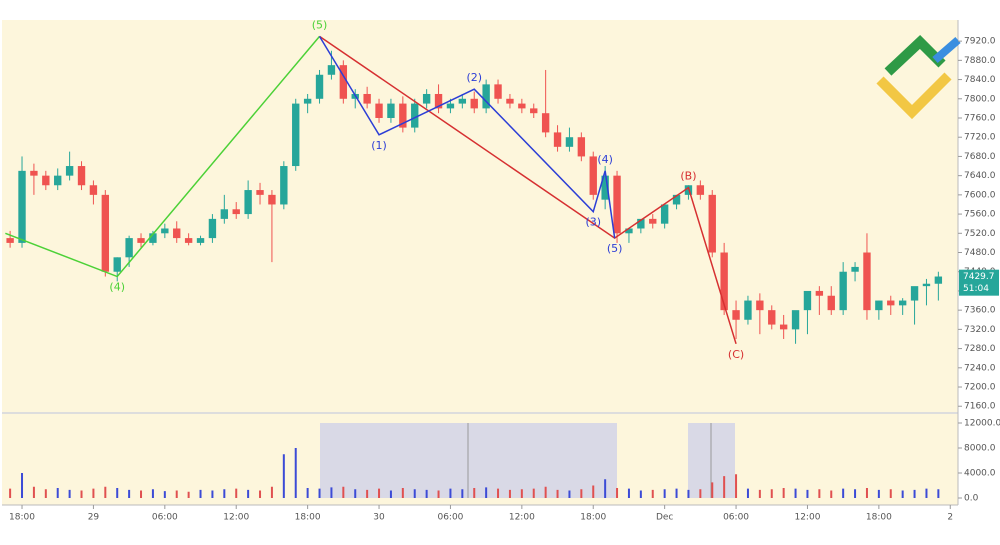 The width and height of the screenshot is (1000, 545). What do you see at coordinates (980, 388) in the screenshot?
I see `y-tick-label: 7200.0` at bounding box center [980, 388].